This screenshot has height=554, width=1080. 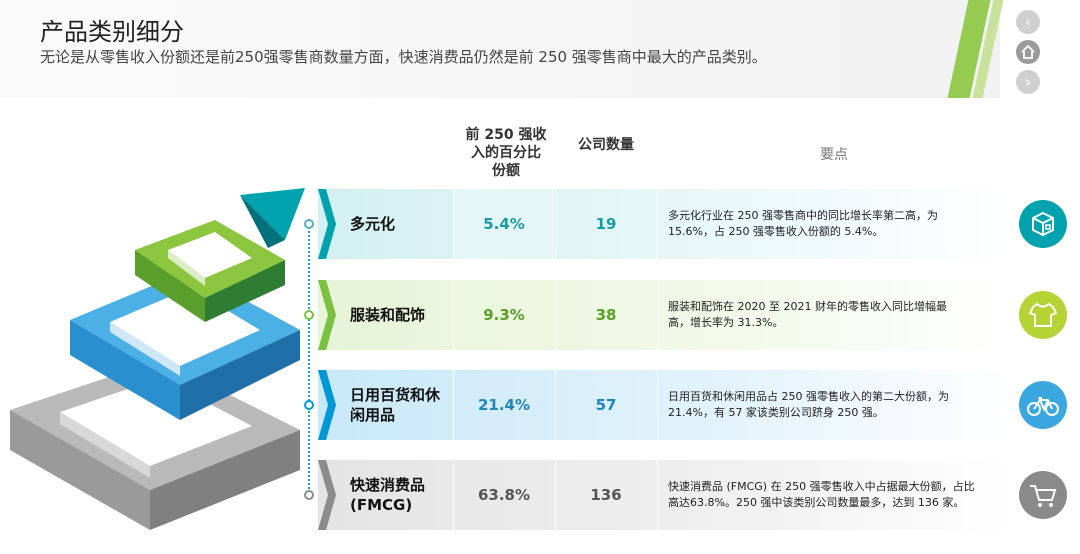 What do you see at coordinates (1043, 315) in the screenshot?
I see `tshirt-icon` at bounding box center [1043, 315].